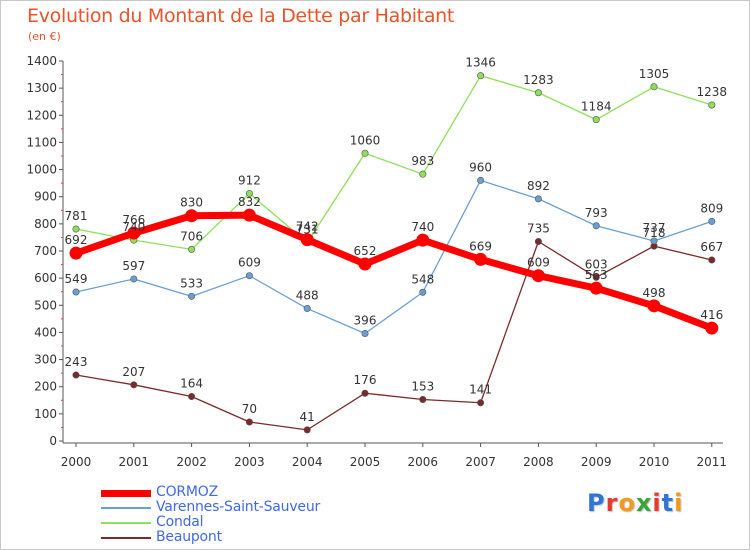 The image size is (750, 550). Describe the element at coordinates (249, 180) in the screenshot. I see `data-label: 912` at that location.